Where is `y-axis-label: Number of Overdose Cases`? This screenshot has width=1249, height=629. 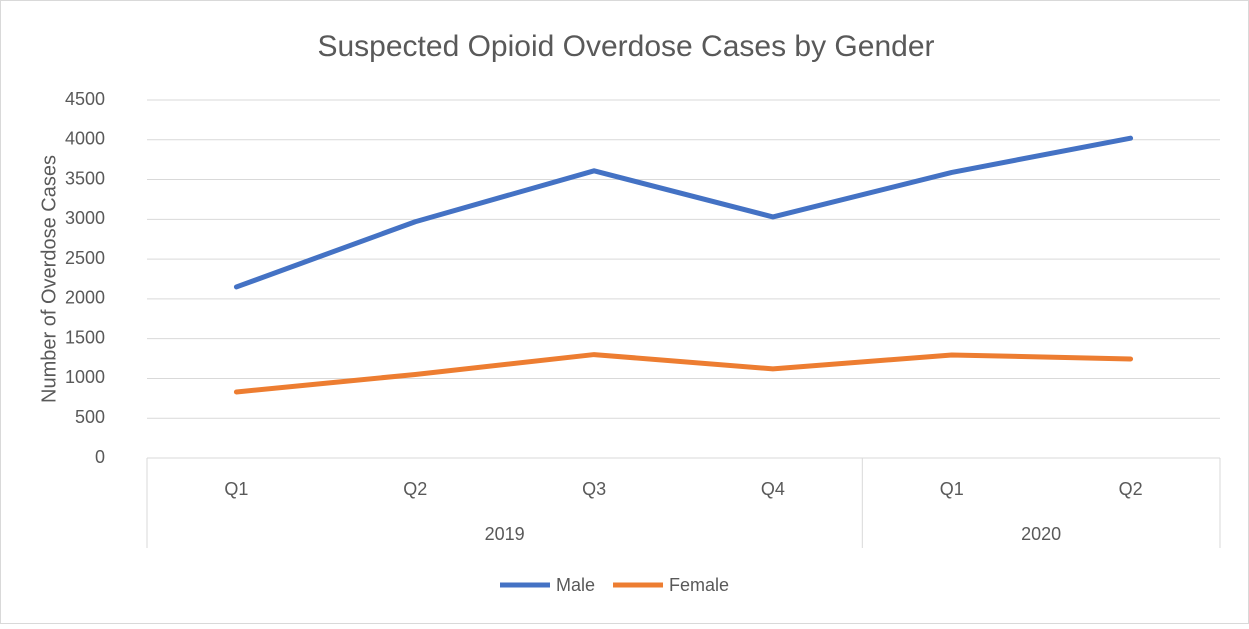
y-axis-label: Number of Overdose Cases is located at coordinates (49, 279).